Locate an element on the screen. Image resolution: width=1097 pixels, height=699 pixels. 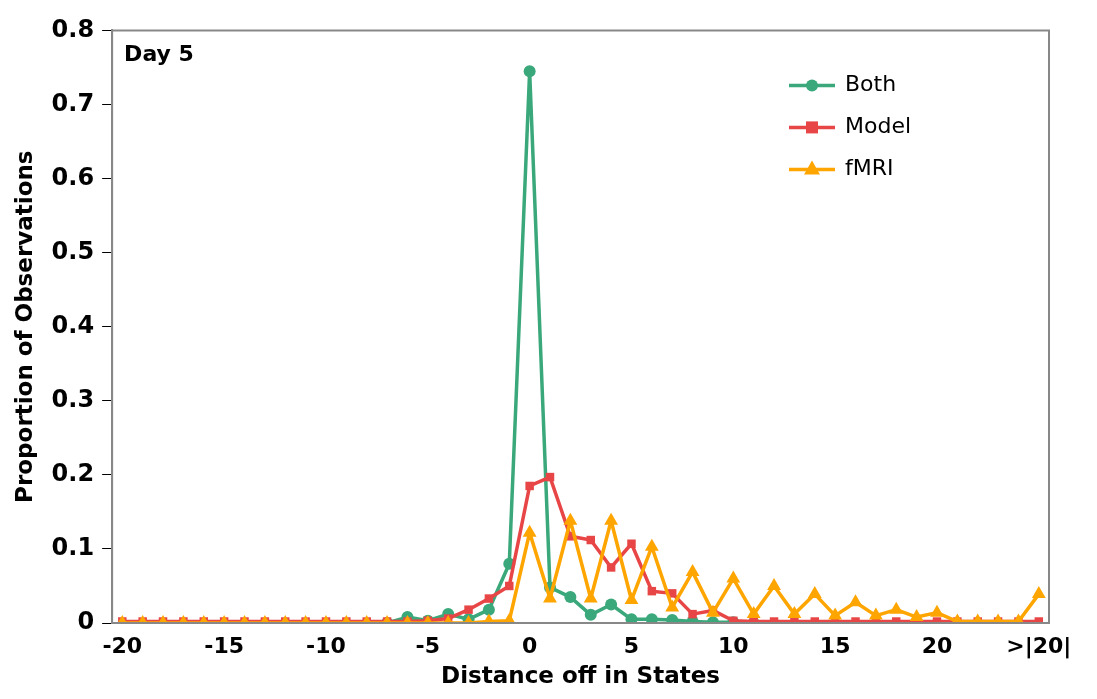
x-tick-label: 5 is located at coordinates (631, 645).